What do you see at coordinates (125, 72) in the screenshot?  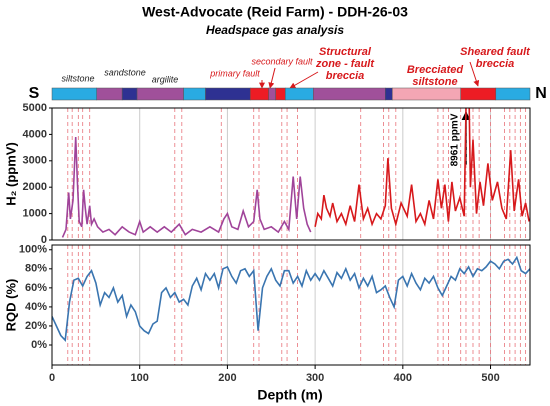 I see `lithology-annotation: sandstone` at bounding box center [125, 72].